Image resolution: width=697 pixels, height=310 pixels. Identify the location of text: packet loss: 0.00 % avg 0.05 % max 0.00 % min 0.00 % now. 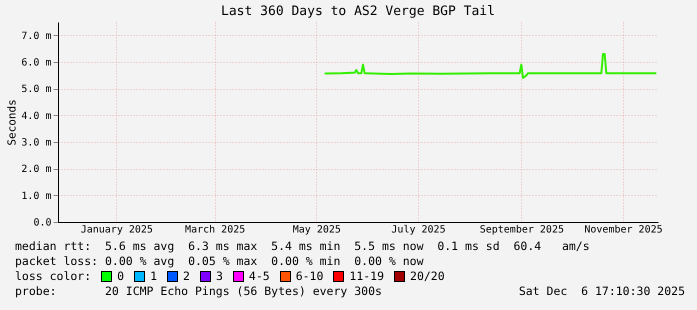
(219, 261).